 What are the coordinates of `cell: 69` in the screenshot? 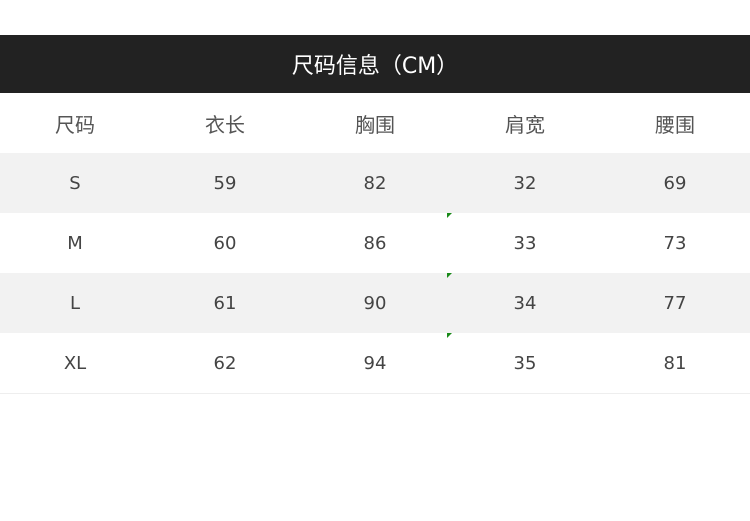 It's located at (675, 183).